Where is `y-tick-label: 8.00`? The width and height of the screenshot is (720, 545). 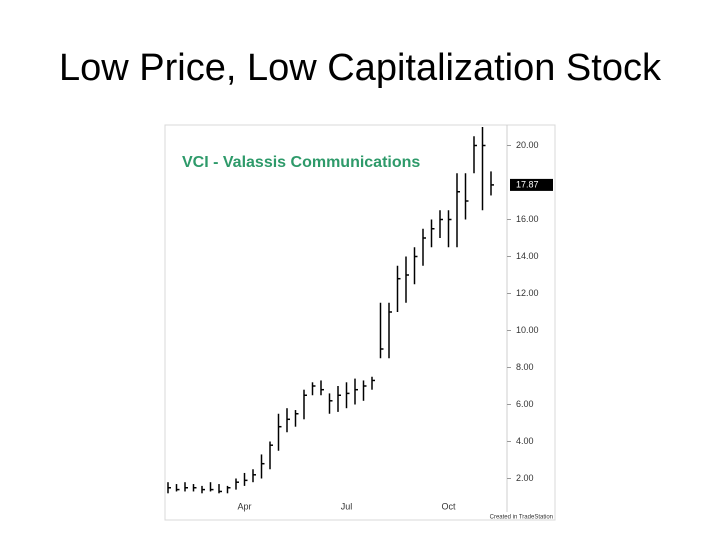 y-tick-label: 8.00 is located at coordinates (525, 367).